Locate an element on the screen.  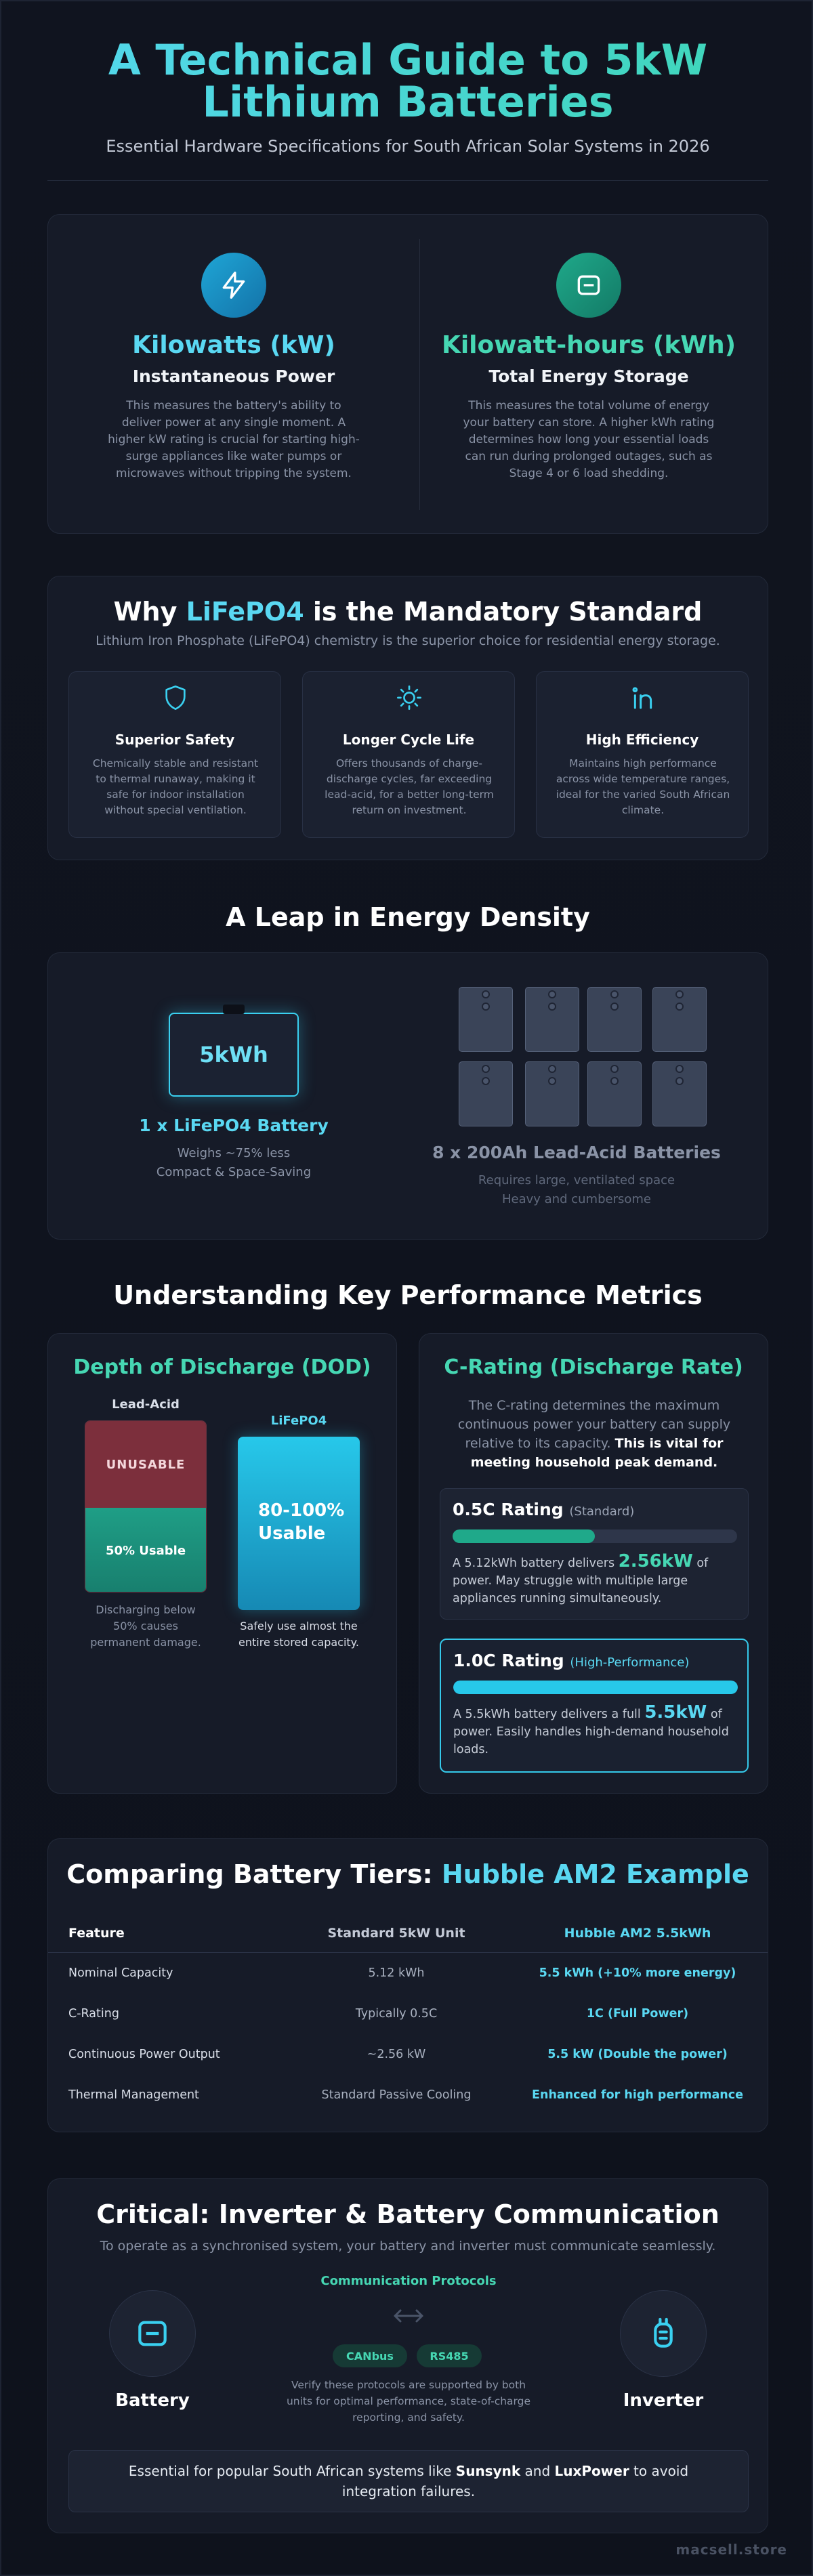
lifepo4-title: Why LiFePO4 is the Mandatory Standard is located at coordinates (408, 612).